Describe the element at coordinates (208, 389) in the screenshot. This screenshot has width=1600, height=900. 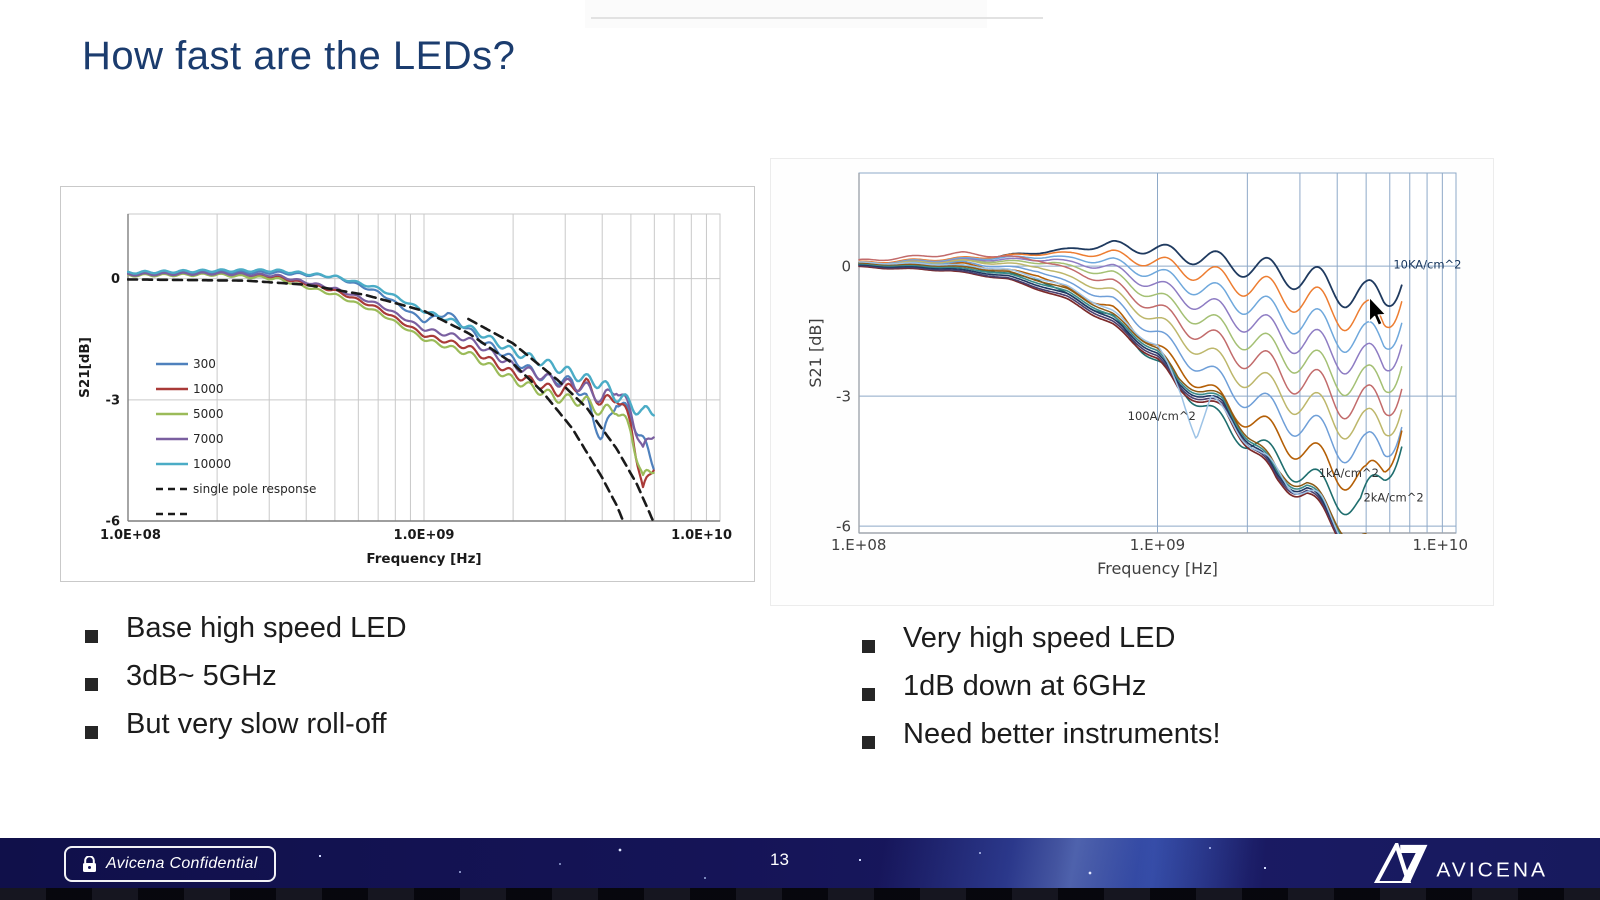
I see `svg-text: 1000` at that location.